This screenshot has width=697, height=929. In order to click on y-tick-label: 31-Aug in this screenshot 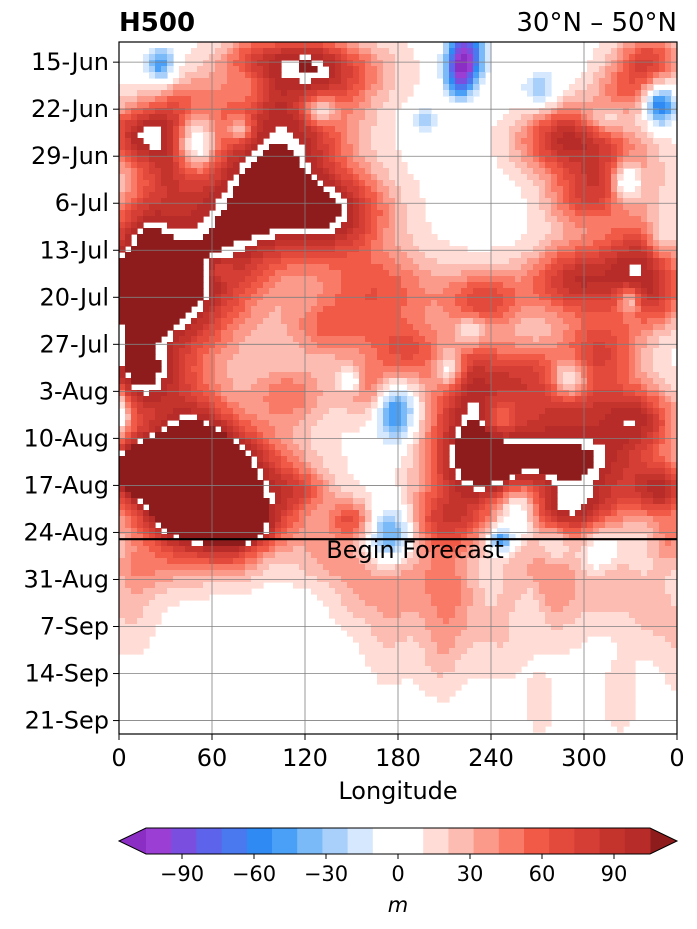, I will do `click(66, 579)`.